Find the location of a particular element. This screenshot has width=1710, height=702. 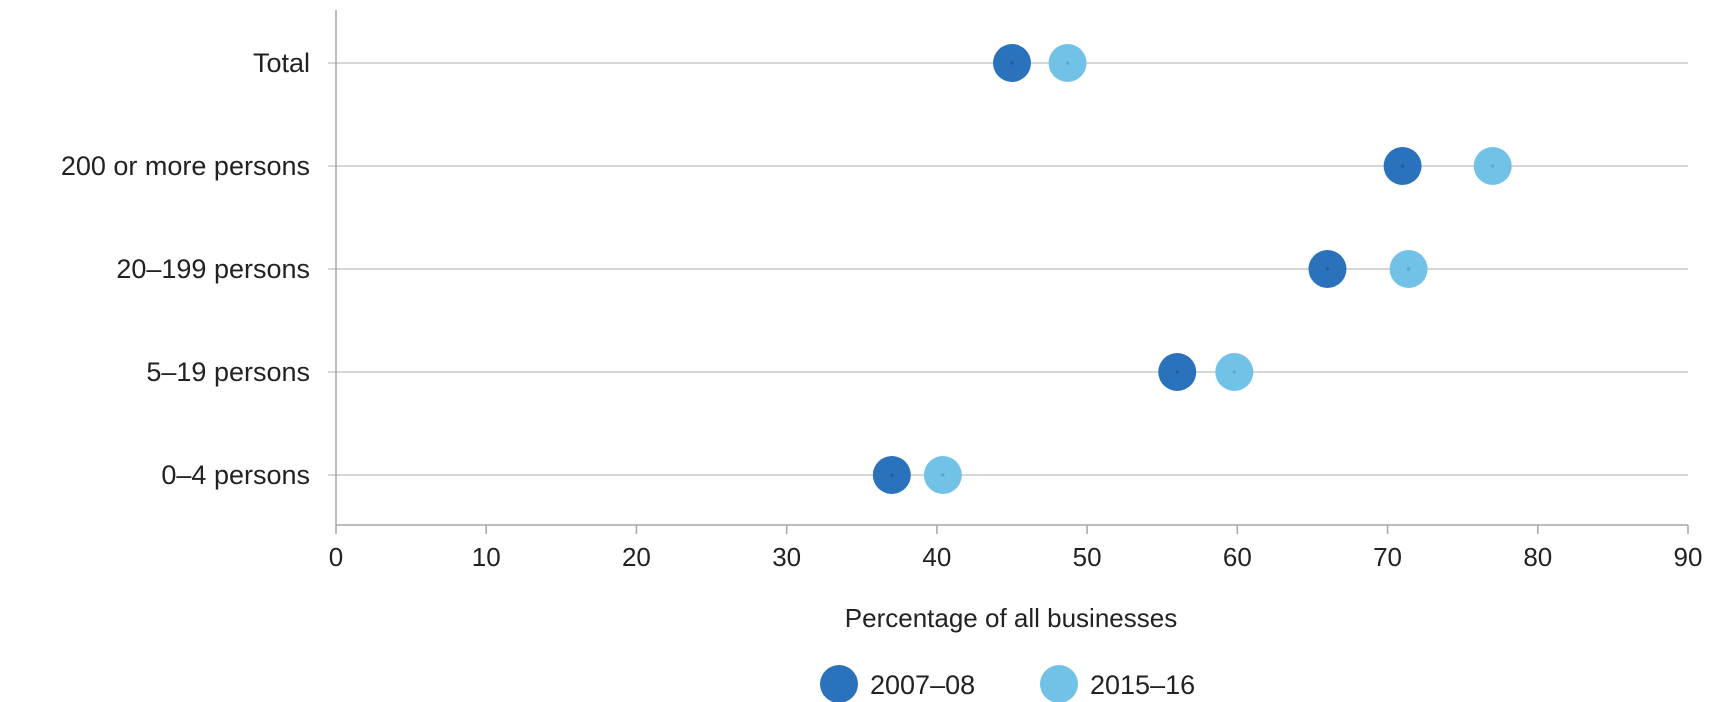

category-label: 5–19 persons is located at coordinates (228, 372).